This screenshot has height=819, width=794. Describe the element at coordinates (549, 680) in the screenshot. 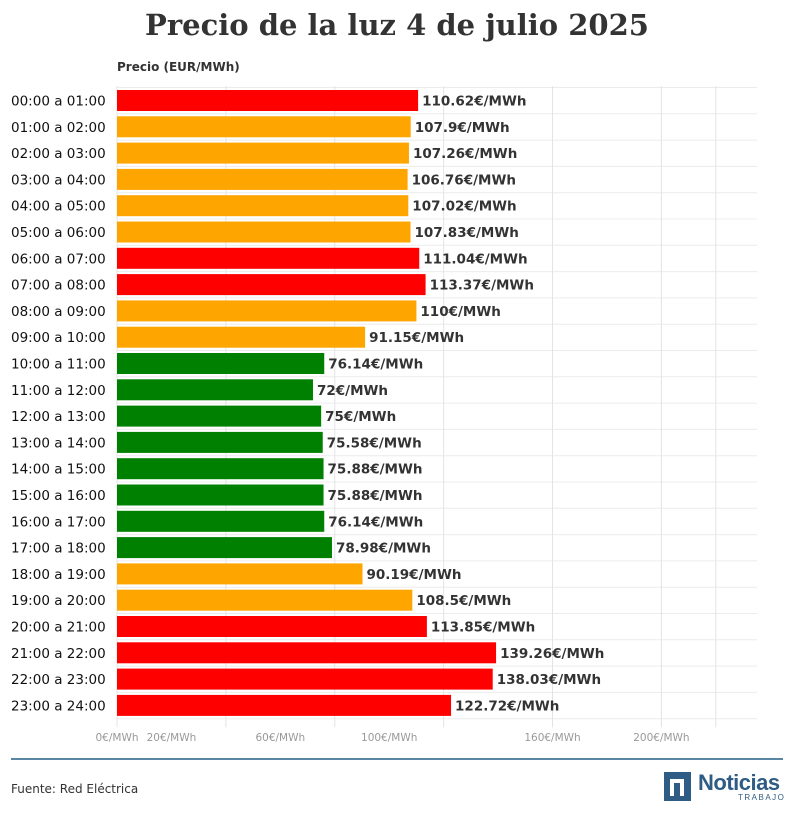

I see `data-label: 138.03€/MWh` at that location.